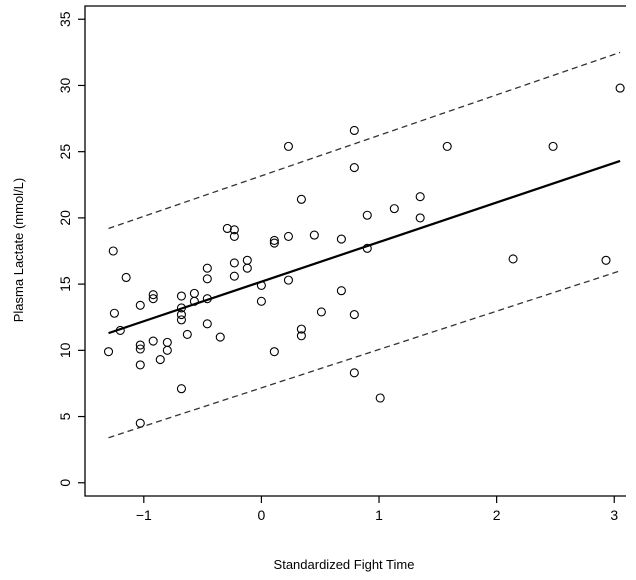 This screenshot has width=636, height=580. What do you see at coordinates (18, 250) in the screenshot?
I see `y-axis-title: Plasma Lactate (mmol/L)` at bounding box center [18, 250].